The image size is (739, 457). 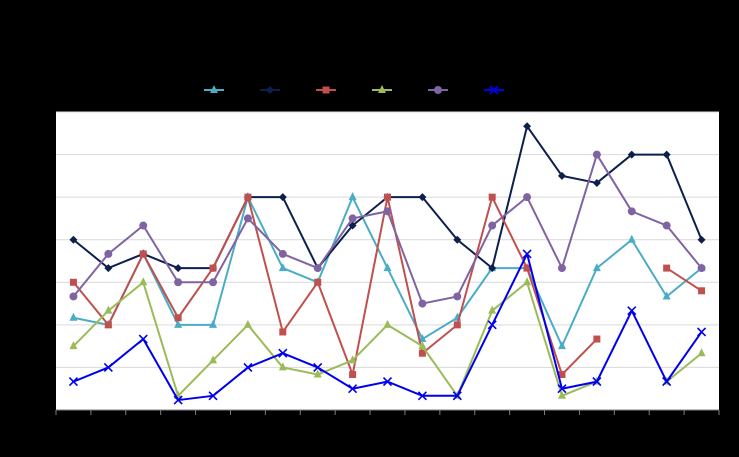 What do you see at coordinates (684, 367) in the screenshot?
I see `series-4-line` at bounding box center [684, 367].